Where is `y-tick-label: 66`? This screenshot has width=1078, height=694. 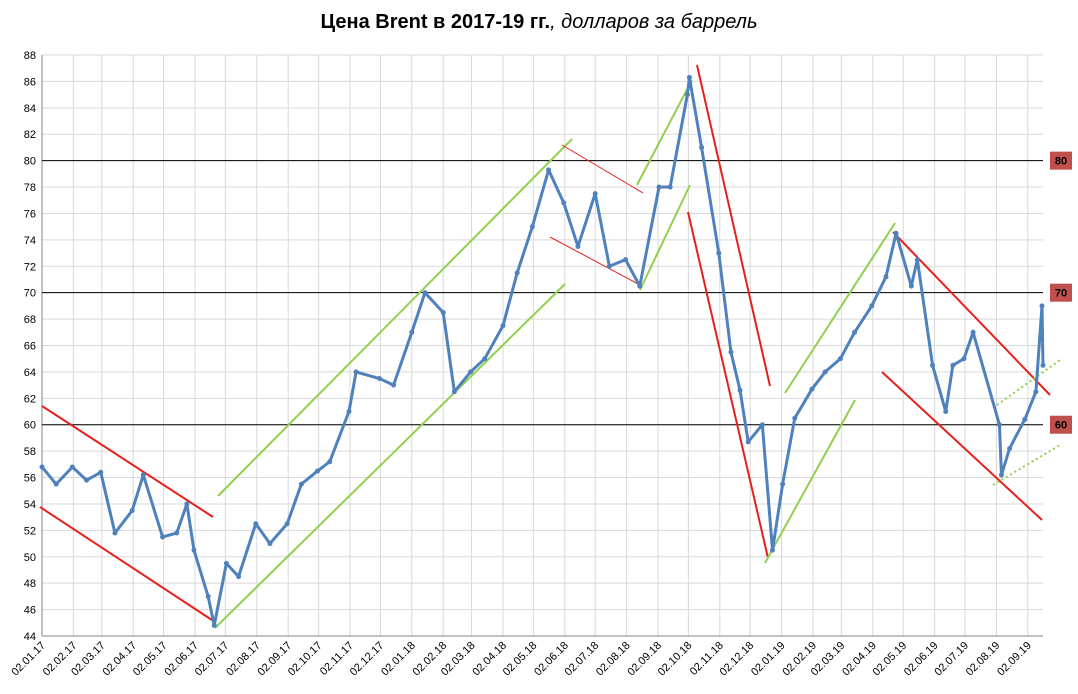 y-tick-label: 66 is located at coordinates (30, 347).